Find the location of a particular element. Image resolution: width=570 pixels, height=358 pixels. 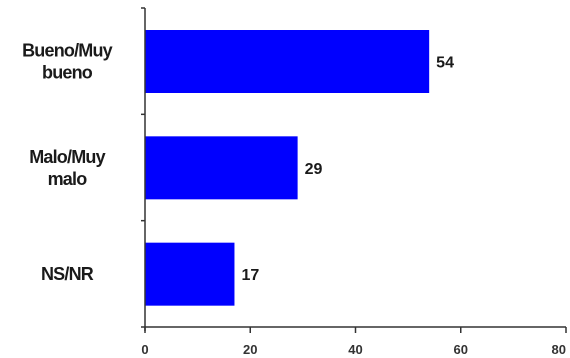

x-ticks: 0 20 40 60 80 is located at coordinates (354, 342).